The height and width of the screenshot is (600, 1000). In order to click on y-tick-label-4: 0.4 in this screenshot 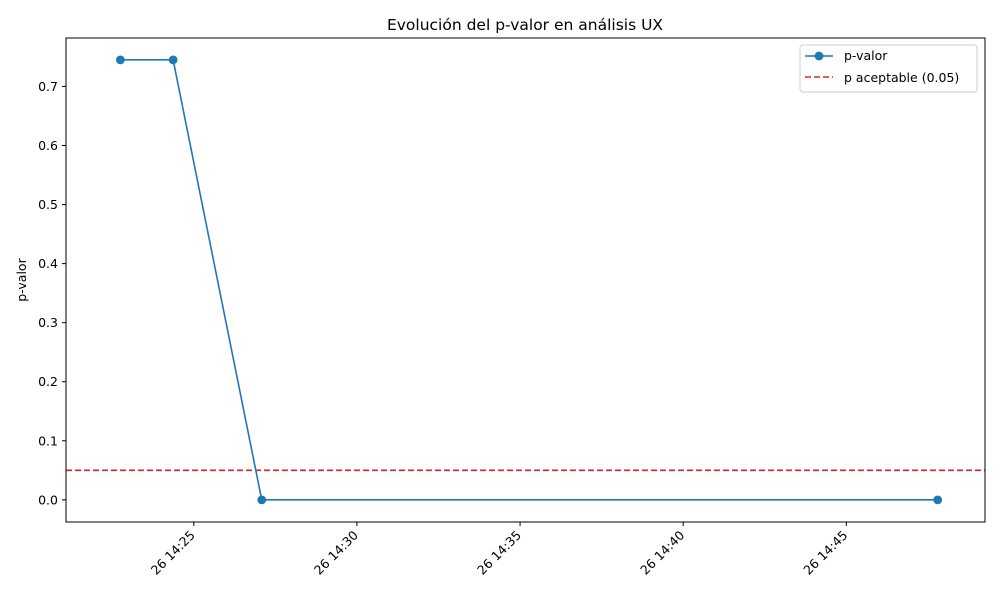, I will do `click(48, 263)`.